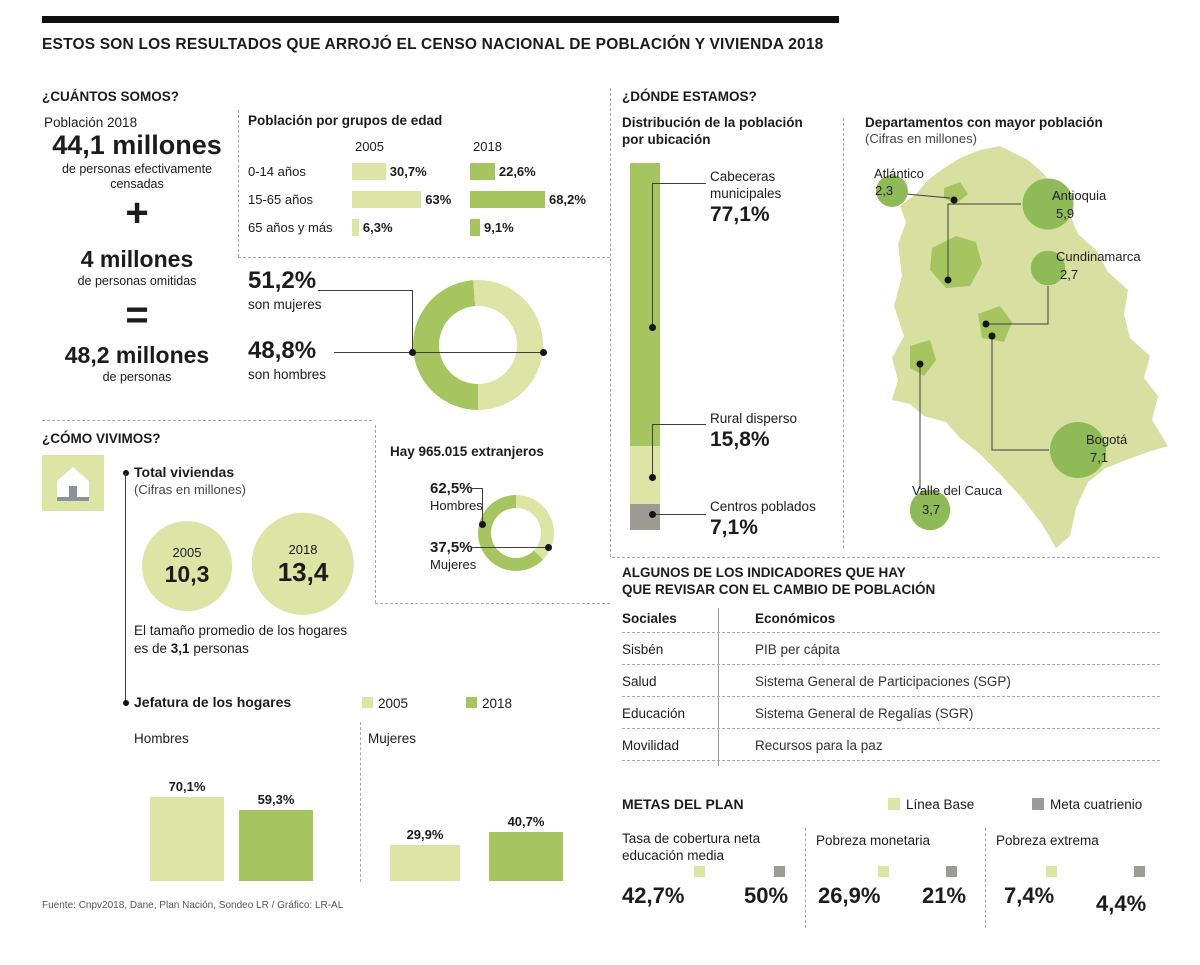 The image size is (1200, 965). I want to click on ext-hombres-value: 62,5%, so click(451, 488).